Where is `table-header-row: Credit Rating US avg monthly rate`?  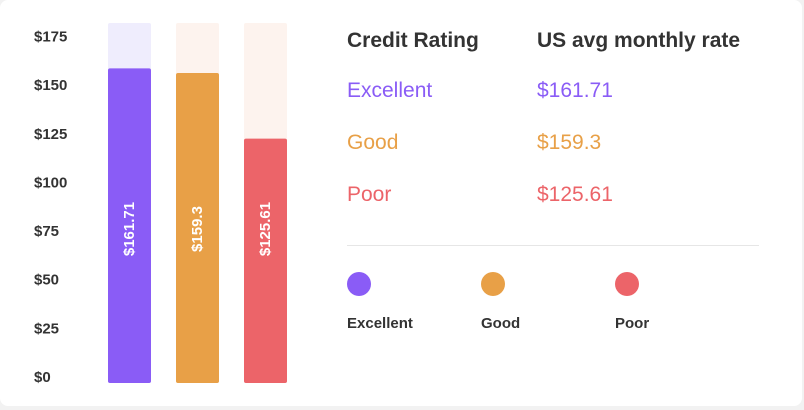 table-header-row: Credit Rating US avg monthly rate is located at coordinates (553, 51).